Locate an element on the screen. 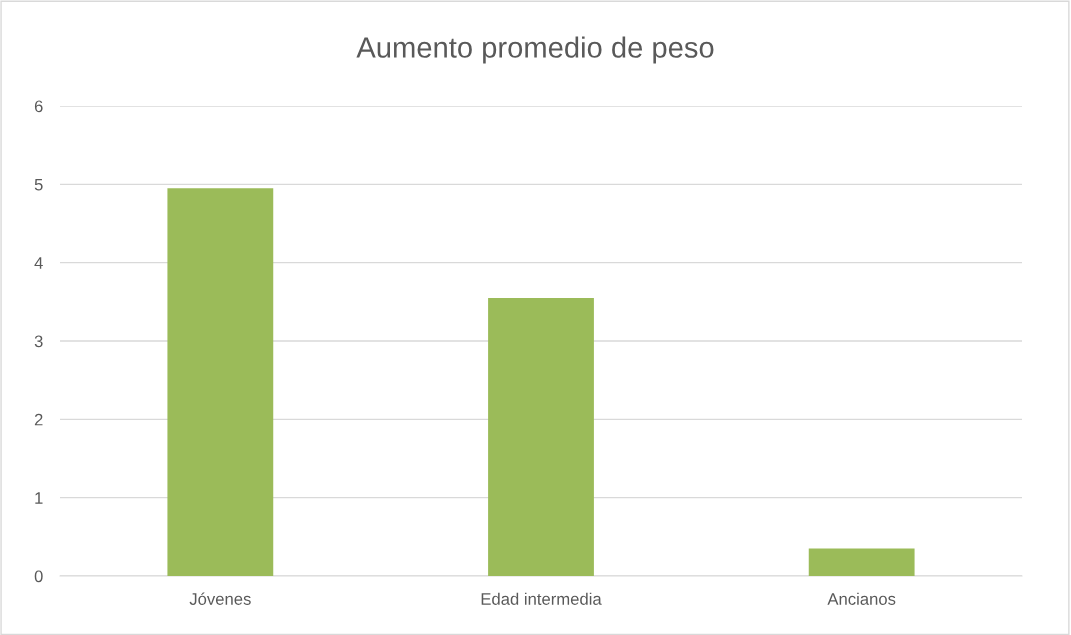 Image resolution: width=1071 pixels, height=635 pixels. chart-title: Aumento promedio de peso is located at coordinates (535, 50).